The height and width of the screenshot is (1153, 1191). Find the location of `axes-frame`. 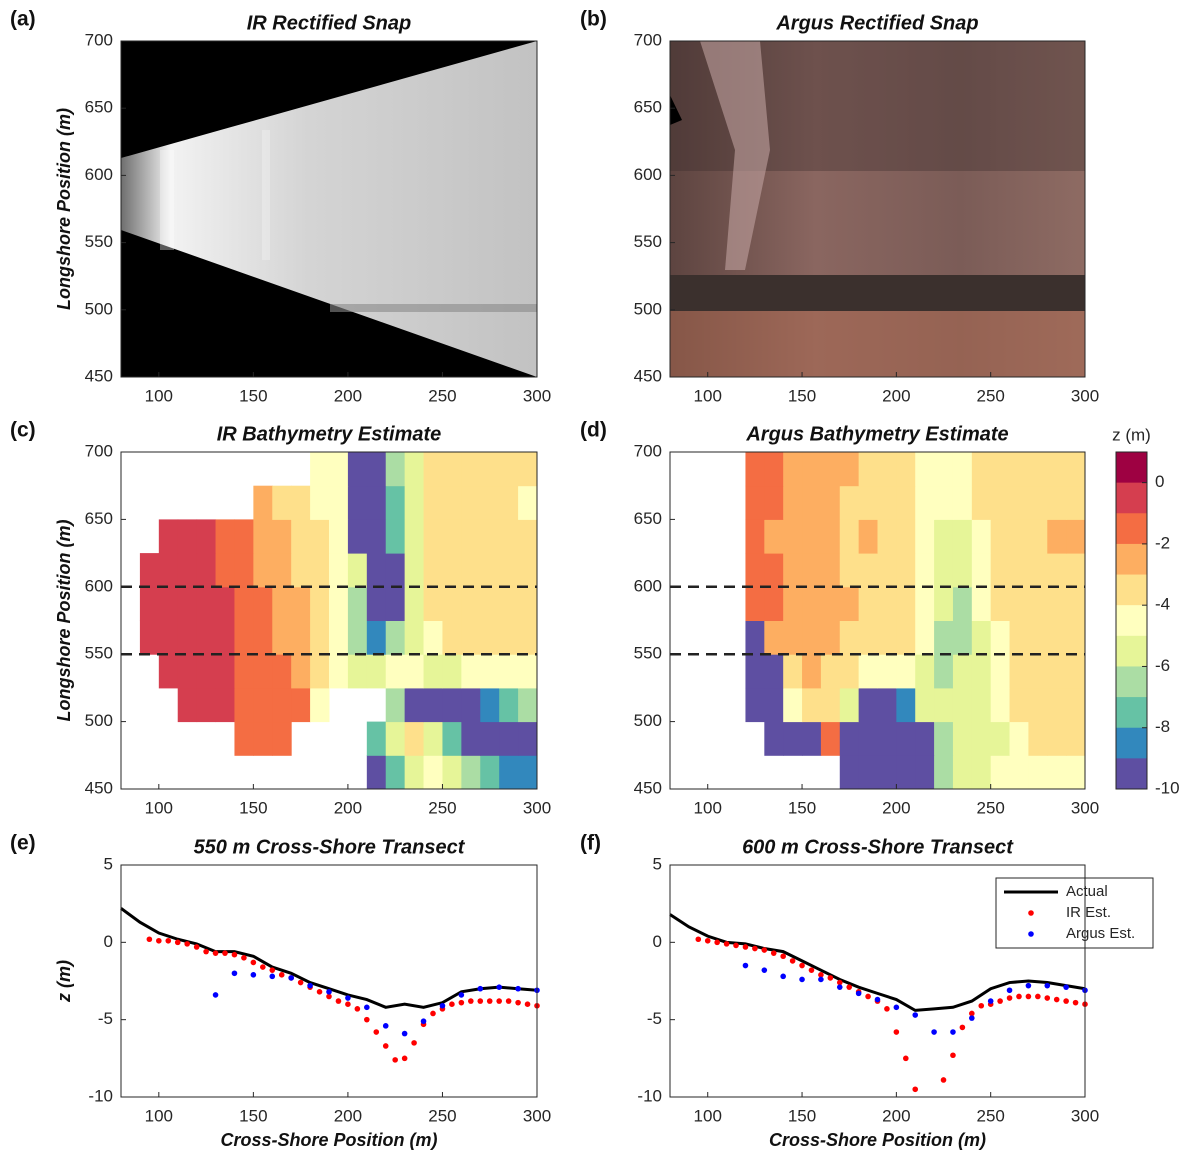

axes-frame is located at coordinates (877, 620).